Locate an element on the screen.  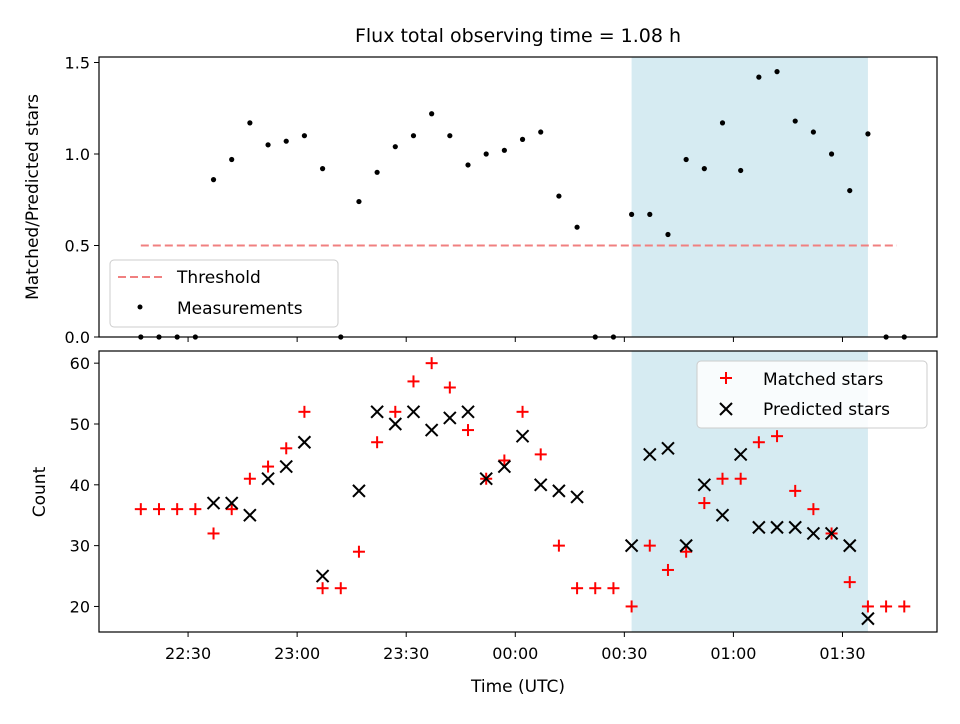
x-tick-label-4: 00:30 is located at coordinates (624, 653).